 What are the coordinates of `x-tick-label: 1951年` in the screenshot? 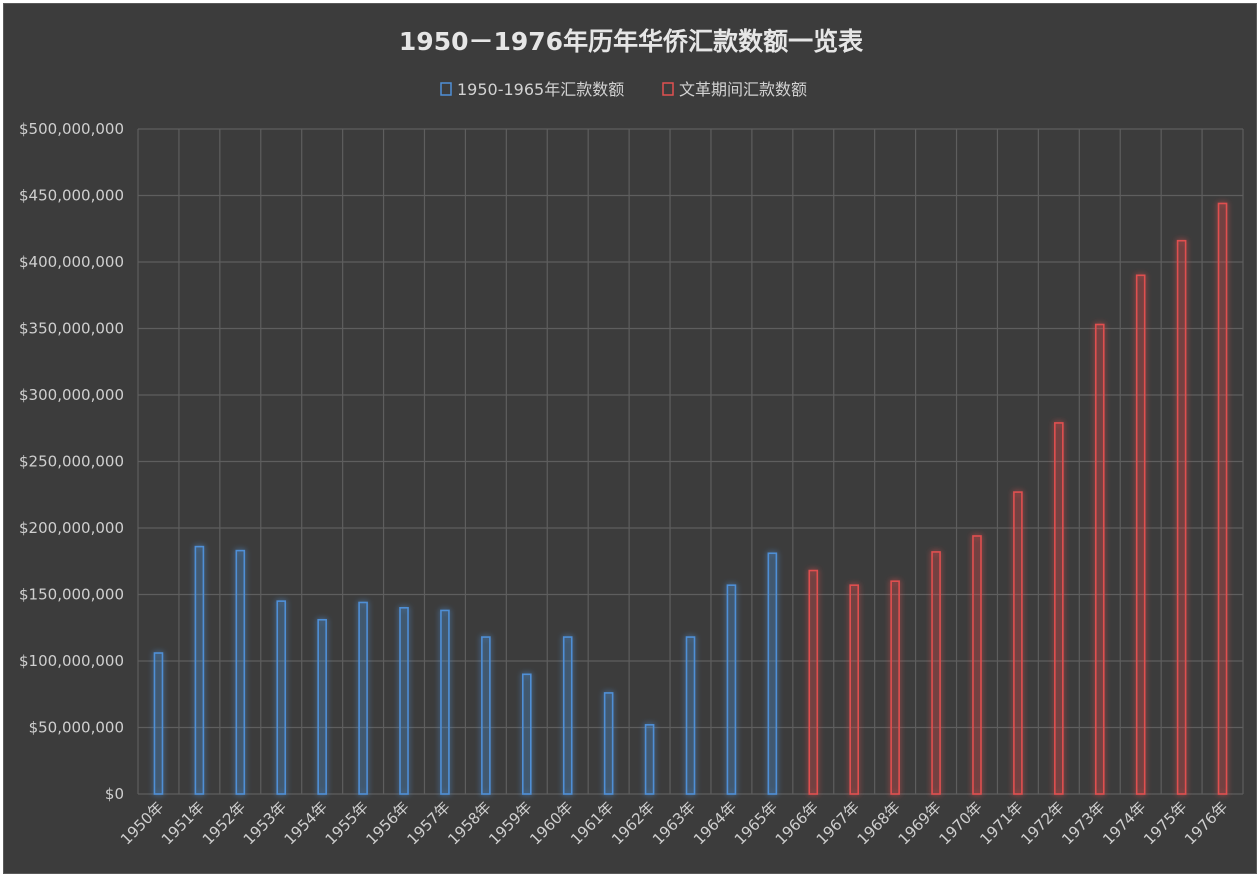 It's located at (183, 823).